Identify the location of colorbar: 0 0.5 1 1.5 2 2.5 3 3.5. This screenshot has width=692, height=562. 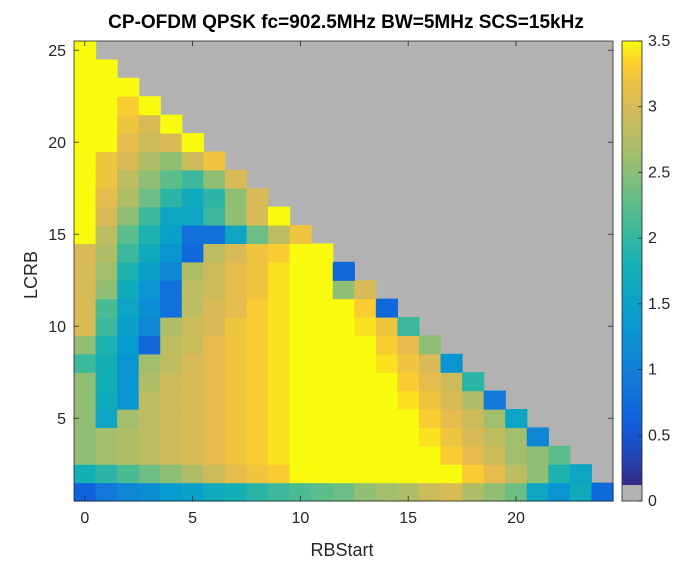
(645, 271).